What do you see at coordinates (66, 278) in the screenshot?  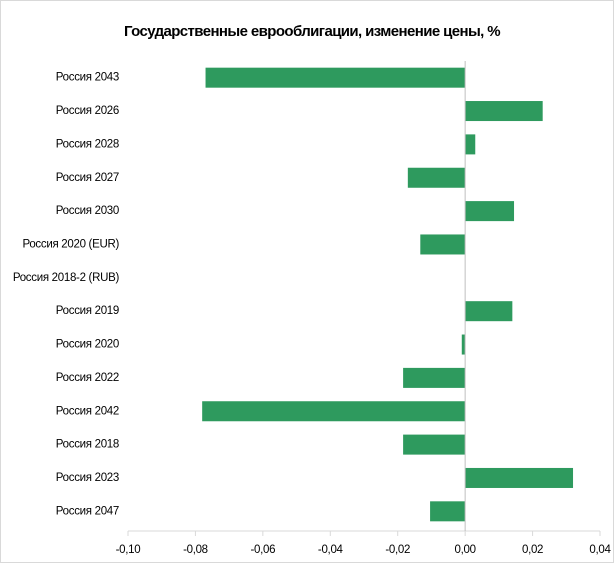 I see `y-tick-label: Россия 2018-2 (RUB)` at bounding box center [66, 278].